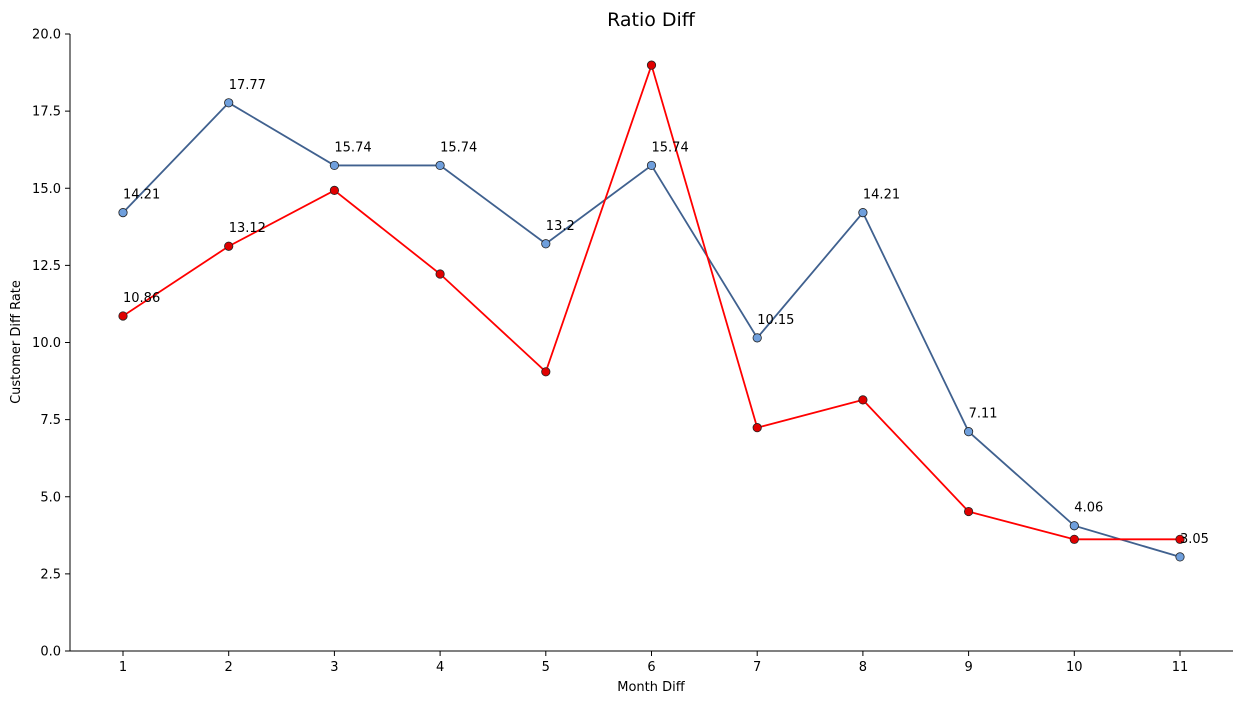  I want to click on x-tick-label: 3, so click(334, 667).